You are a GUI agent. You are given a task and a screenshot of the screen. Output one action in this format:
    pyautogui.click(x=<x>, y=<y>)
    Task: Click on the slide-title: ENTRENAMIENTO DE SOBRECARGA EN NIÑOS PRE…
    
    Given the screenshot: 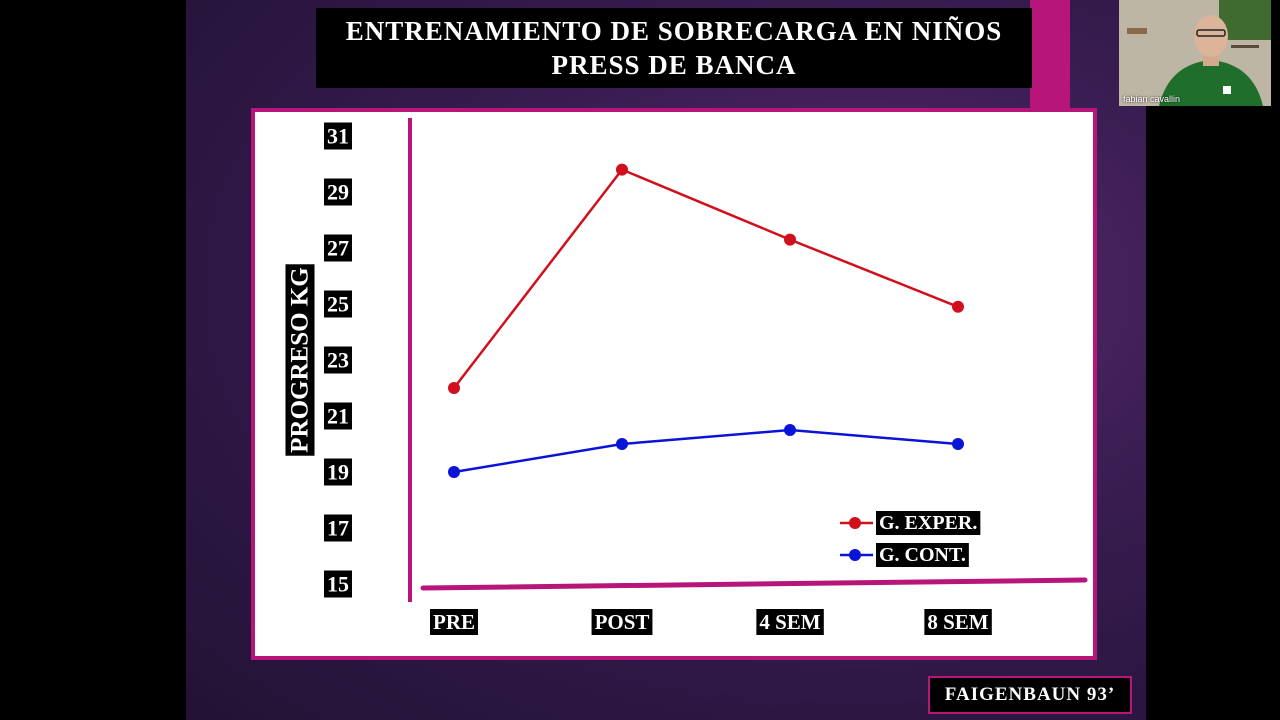 What is the action you would take?
    pyautogui.click(x=674, y=48)
    